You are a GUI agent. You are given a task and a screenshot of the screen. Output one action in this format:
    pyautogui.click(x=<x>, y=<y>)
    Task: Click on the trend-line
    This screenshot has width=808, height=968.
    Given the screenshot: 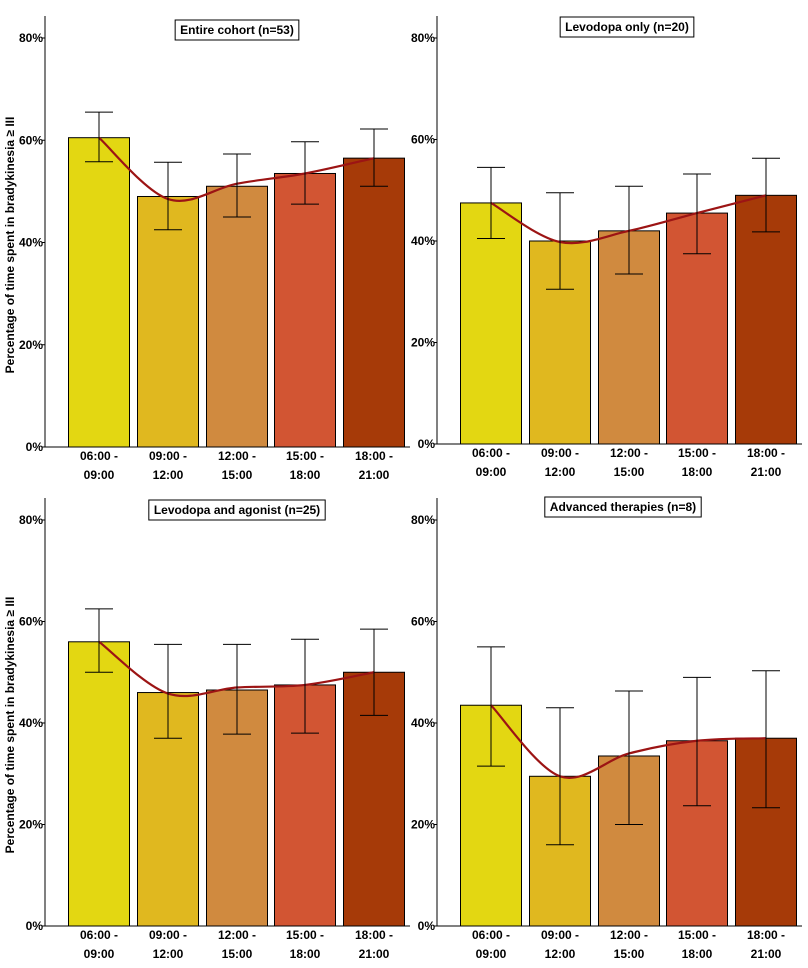 What is the action you would take?
    pyautogui.click(x=628, y=741)
    